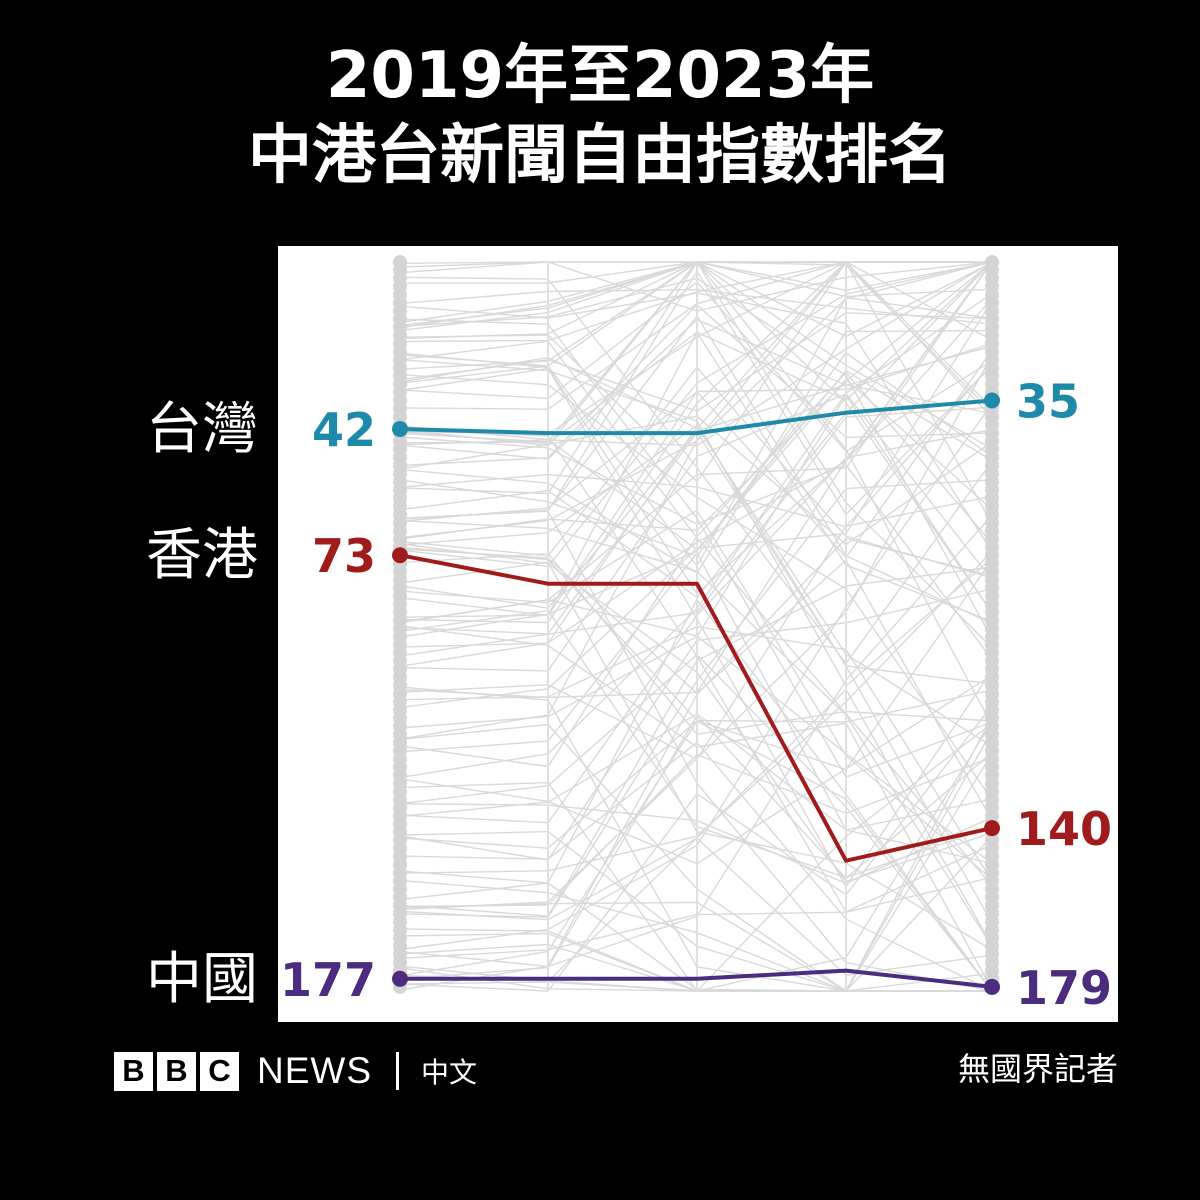 The height and width of the screenshot is (1200, 1200). What do you see at coordinates (202, 429) in the screenshot?
I see `series-name-label-0: 台灣` at bounding box center [202, 429].